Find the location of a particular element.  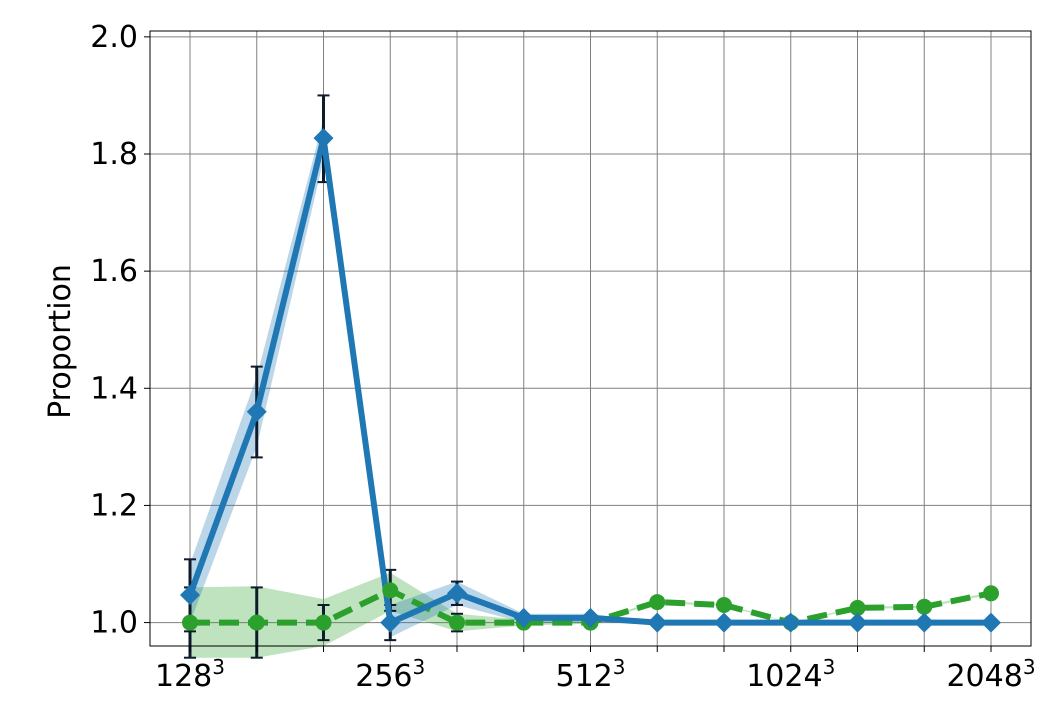

y-axis-label: Proportion is located at coordinates (60, 341).